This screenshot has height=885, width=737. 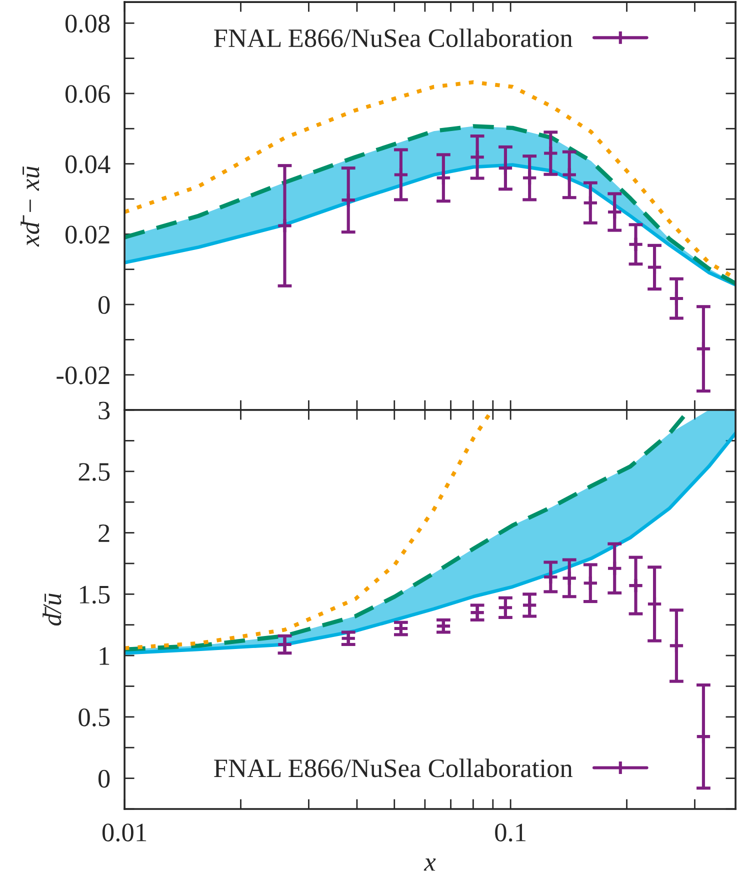 What do you see at coordinates (430, 864) in the screenshot?
I see `x-axis-title: x` at bounding box center [430, 864].